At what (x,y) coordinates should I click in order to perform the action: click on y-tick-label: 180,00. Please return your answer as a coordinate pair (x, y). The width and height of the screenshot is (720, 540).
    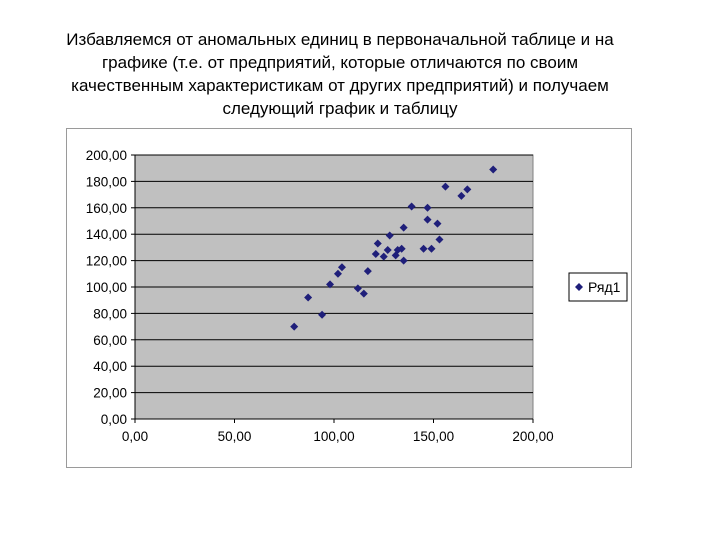
    Looking at the image, I should click on (106, 181).